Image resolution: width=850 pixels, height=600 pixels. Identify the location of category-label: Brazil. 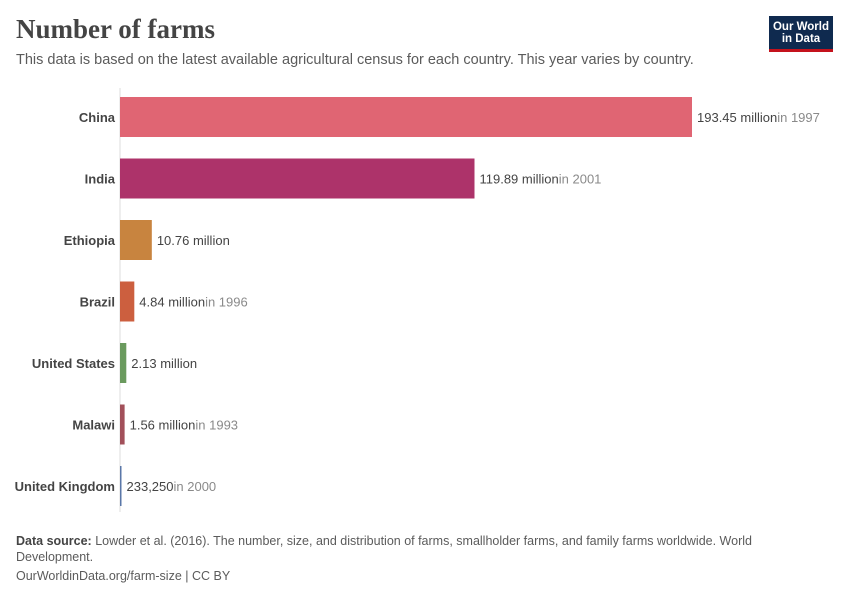
(97, 302).